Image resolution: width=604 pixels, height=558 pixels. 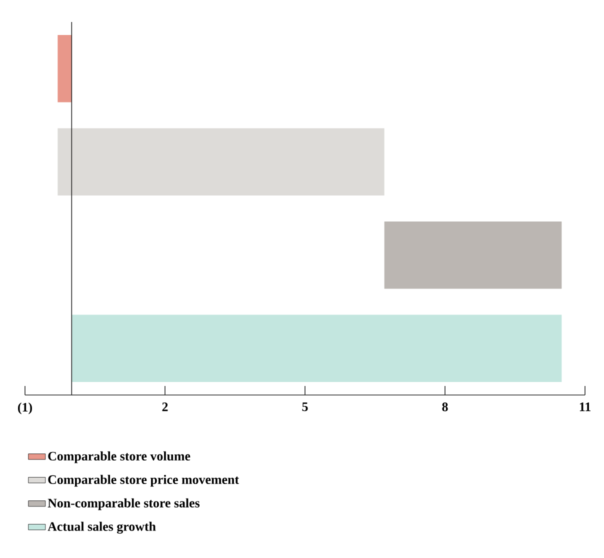 I want to click on x-tick-label: 8, so click(x=445, y=407).